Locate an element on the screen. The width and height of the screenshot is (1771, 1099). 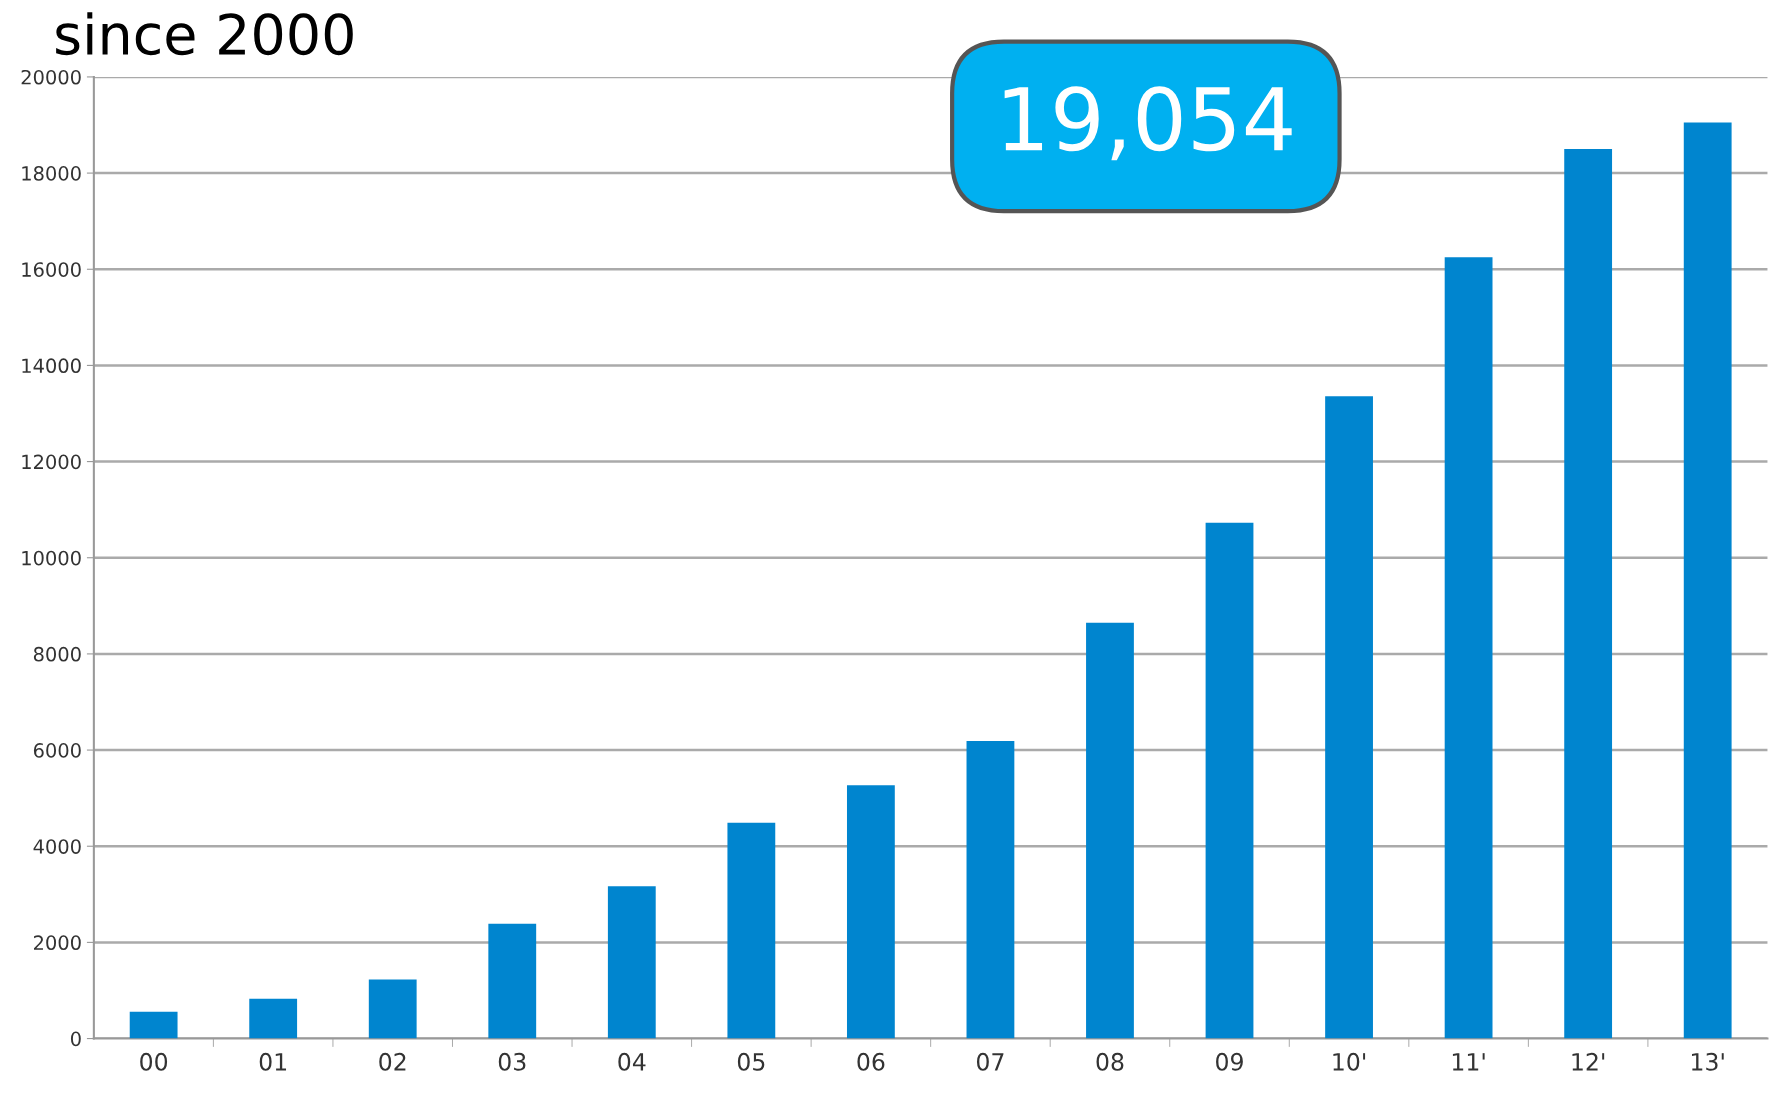
chart-title: since 2000 is located at coordinates (204, 34).